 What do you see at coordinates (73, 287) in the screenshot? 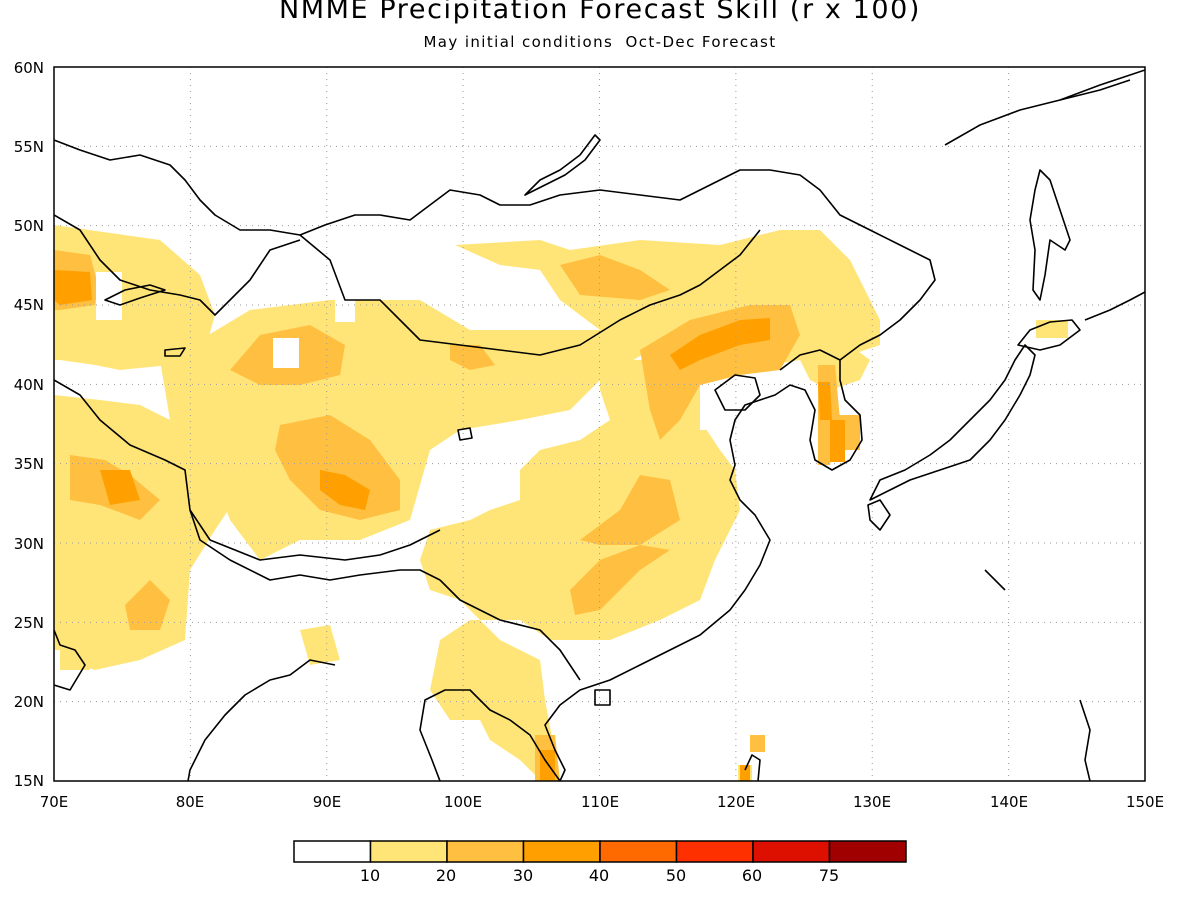
I see `skill-area-kazakhstan-core` at bounding box center [73, 287].